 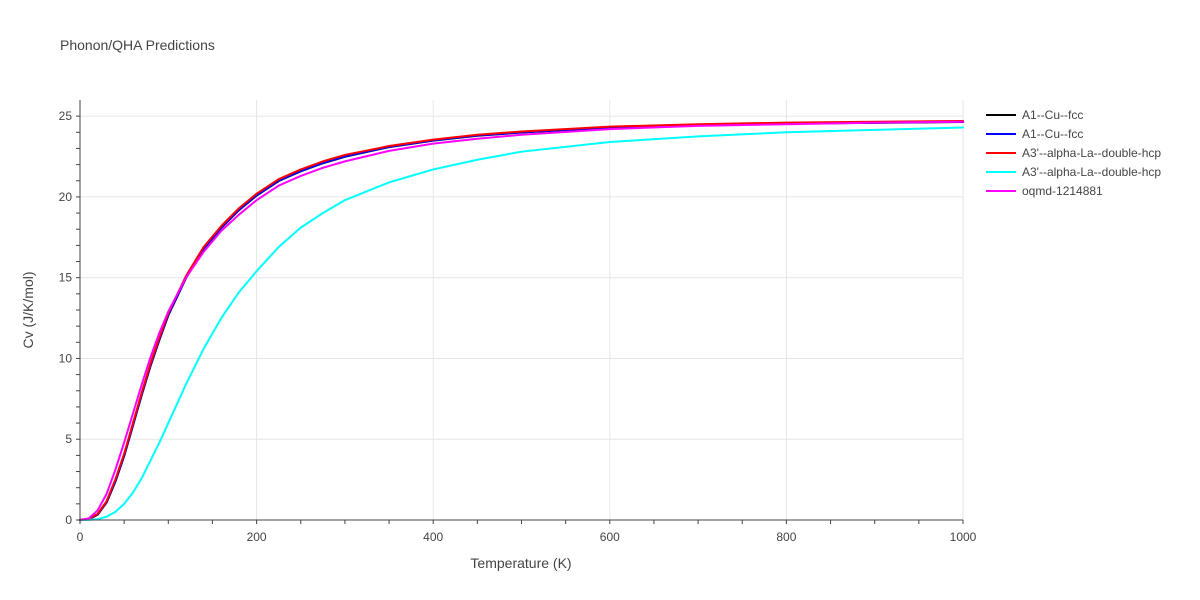 What do you see at coordinates (137, 45) in the screenshot?
I see `chart-title: Phonon/QHA Predictions` at bounding box center [137, 45].